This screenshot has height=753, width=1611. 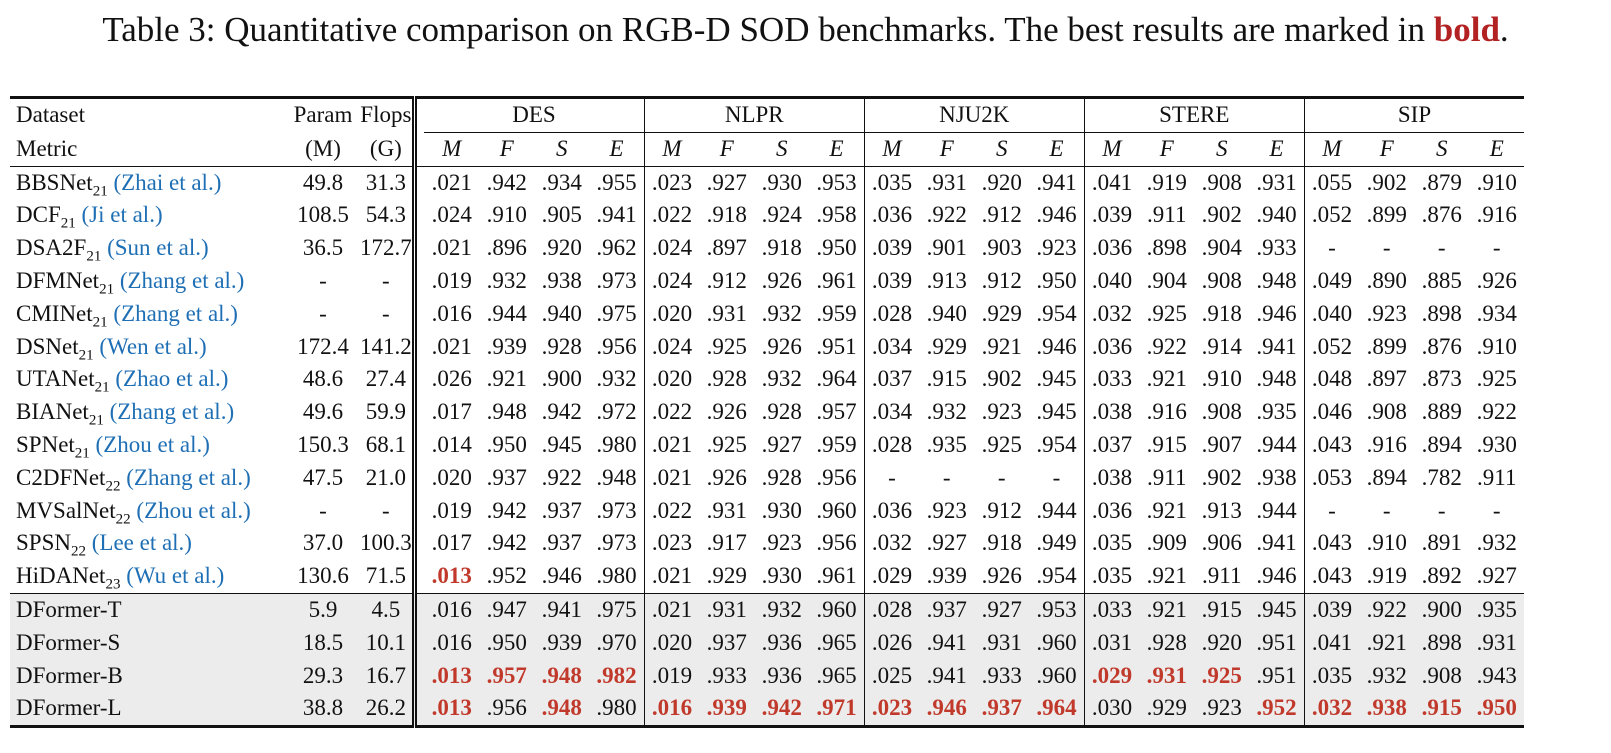 What do you see at coordinates (837, 182) in the screenshot?
I see `score-cell: .953` at bounding box center [837, 182].